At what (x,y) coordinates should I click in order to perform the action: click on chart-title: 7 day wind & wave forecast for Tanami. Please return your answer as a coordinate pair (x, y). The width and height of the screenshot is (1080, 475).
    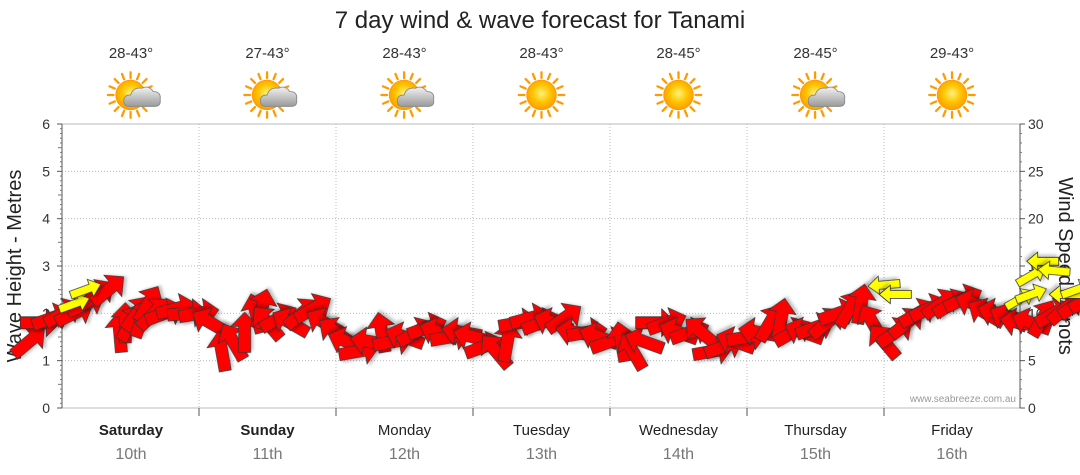
    Looking at the image, I should click on (540, 20).